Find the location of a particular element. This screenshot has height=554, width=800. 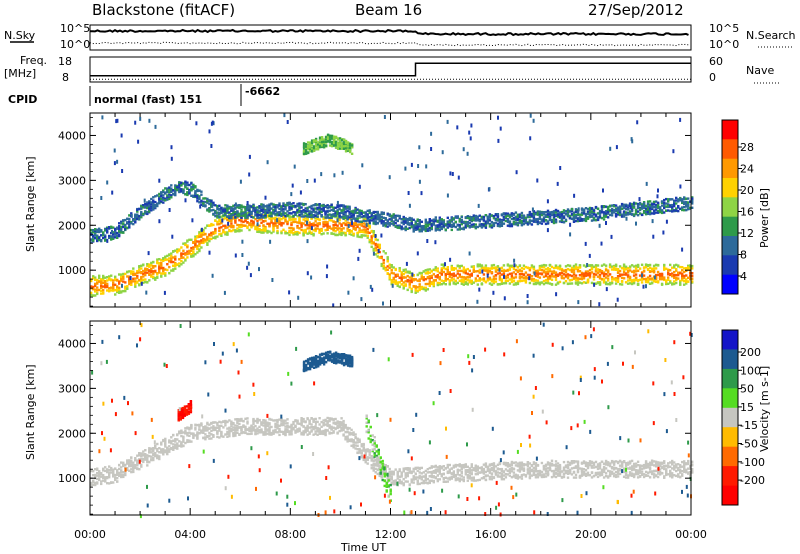

cpid-label: CPID is located at coordinates (22, 99).